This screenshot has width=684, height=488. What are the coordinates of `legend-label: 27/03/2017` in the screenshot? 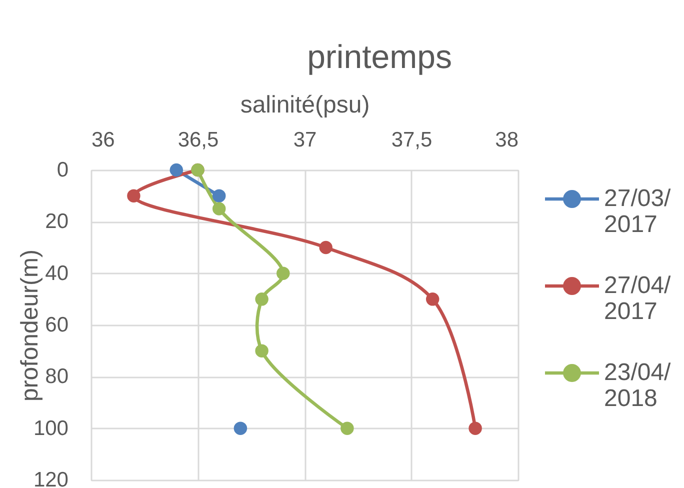 It's located at (638, 211).